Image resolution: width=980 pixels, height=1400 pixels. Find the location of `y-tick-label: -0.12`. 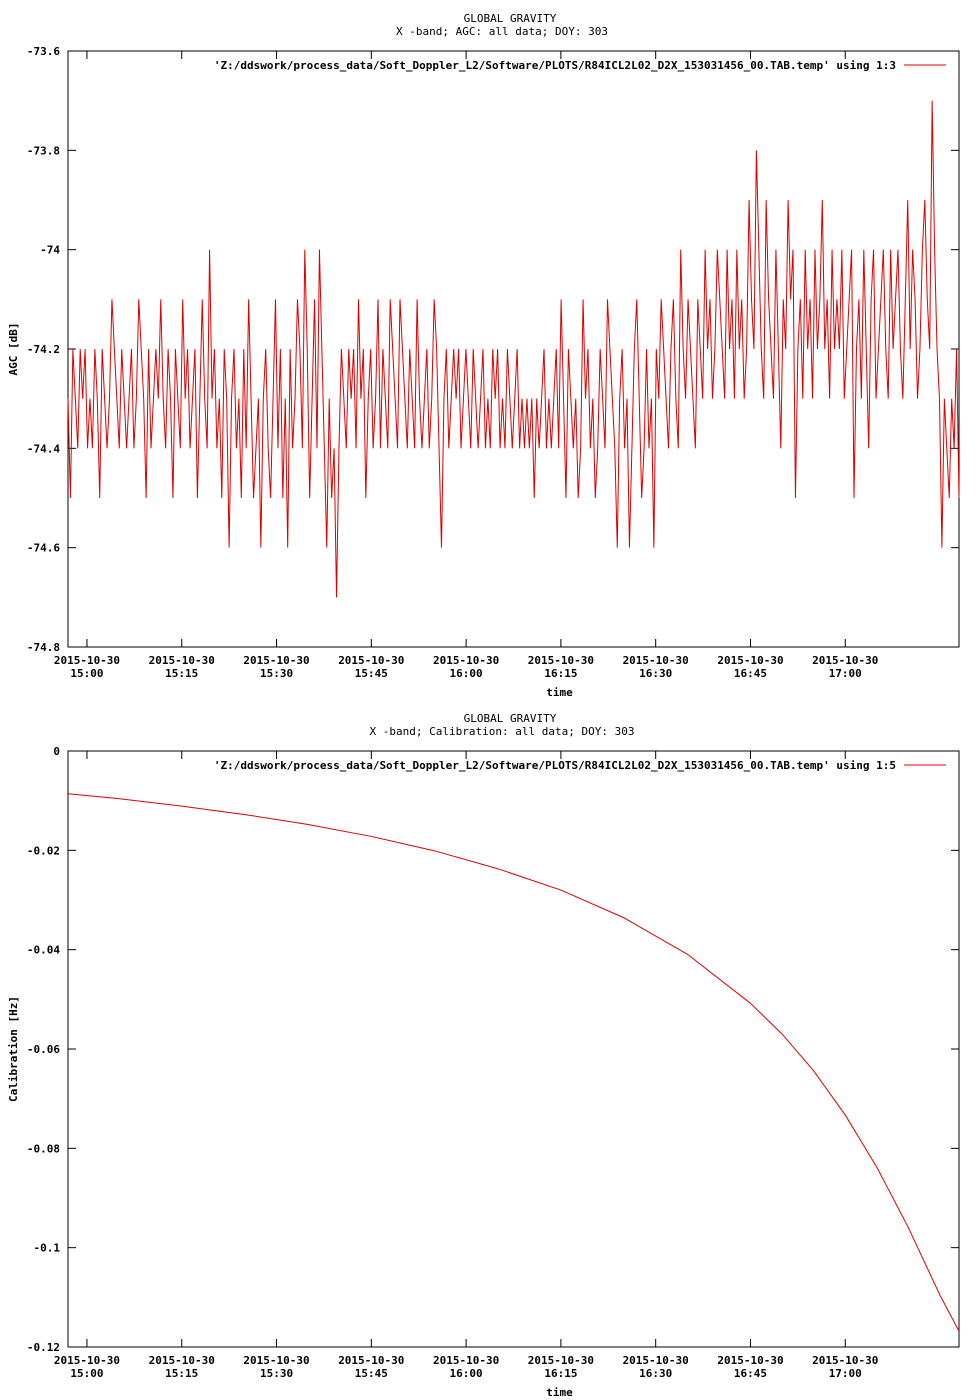

y-tick-label: -0.12 is located at coordinates (43, 1347).